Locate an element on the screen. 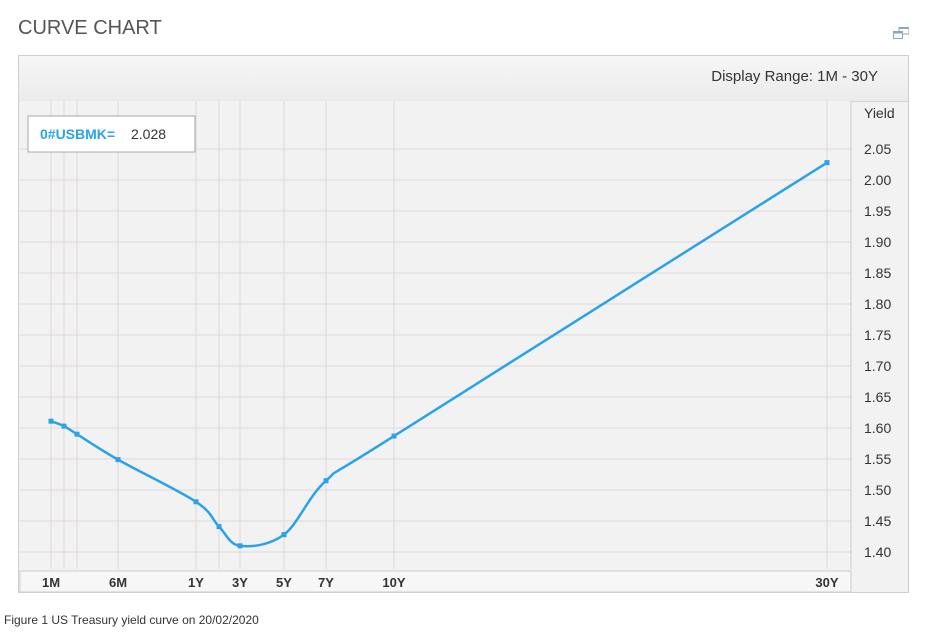 The height and width of the screenshot is (634, 940). x-tick-label: 5Y is located at coordinates (284, 582).